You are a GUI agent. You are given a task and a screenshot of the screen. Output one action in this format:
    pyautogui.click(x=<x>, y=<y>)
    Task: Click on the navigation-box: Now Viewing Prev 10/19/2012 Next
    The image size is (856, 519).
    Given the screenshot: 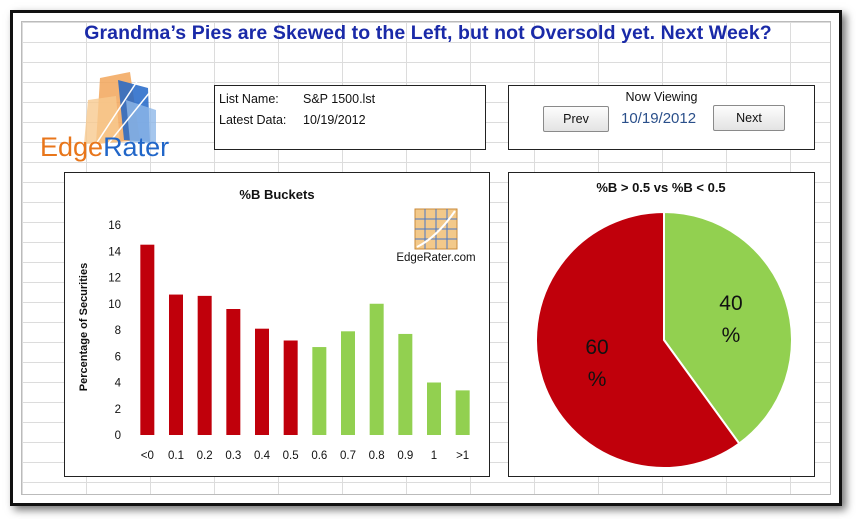 What is the action you would take?
    pyautogui.click(x=661, y=117)
    